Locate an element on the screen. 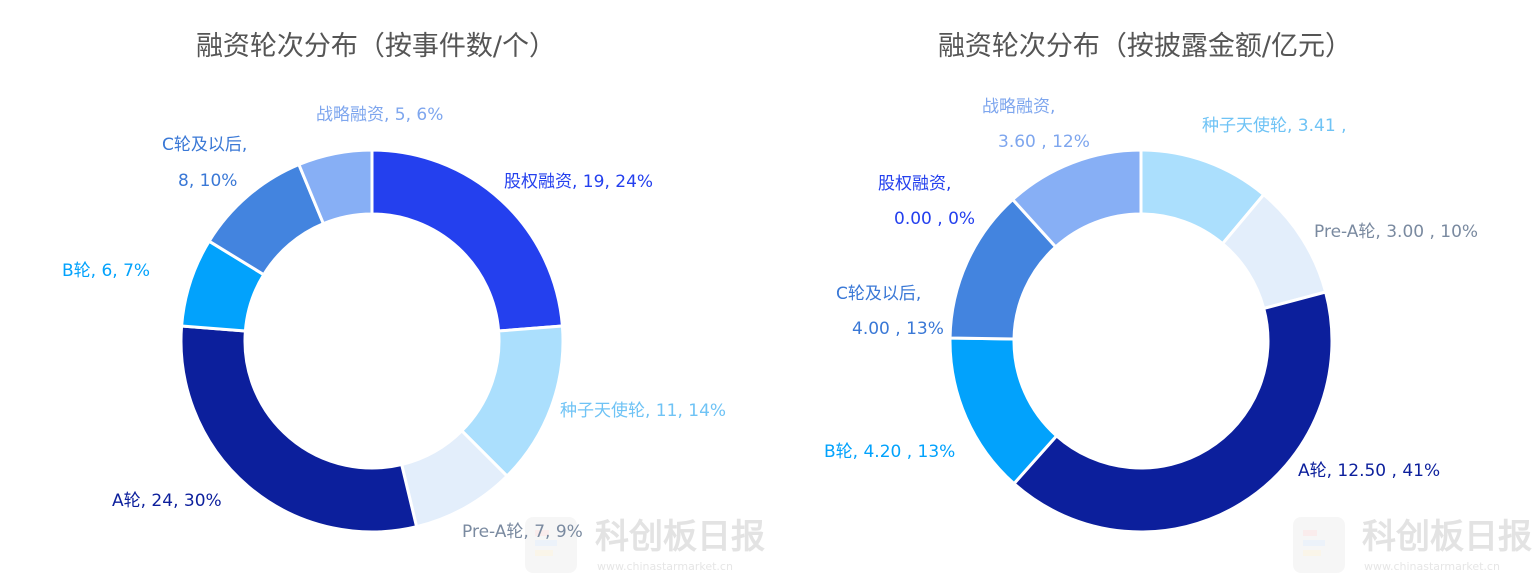 The width and height of the screenshot is (1538, 586). data-label: B轮, 6, 7% is located at coordinates (106, 271).